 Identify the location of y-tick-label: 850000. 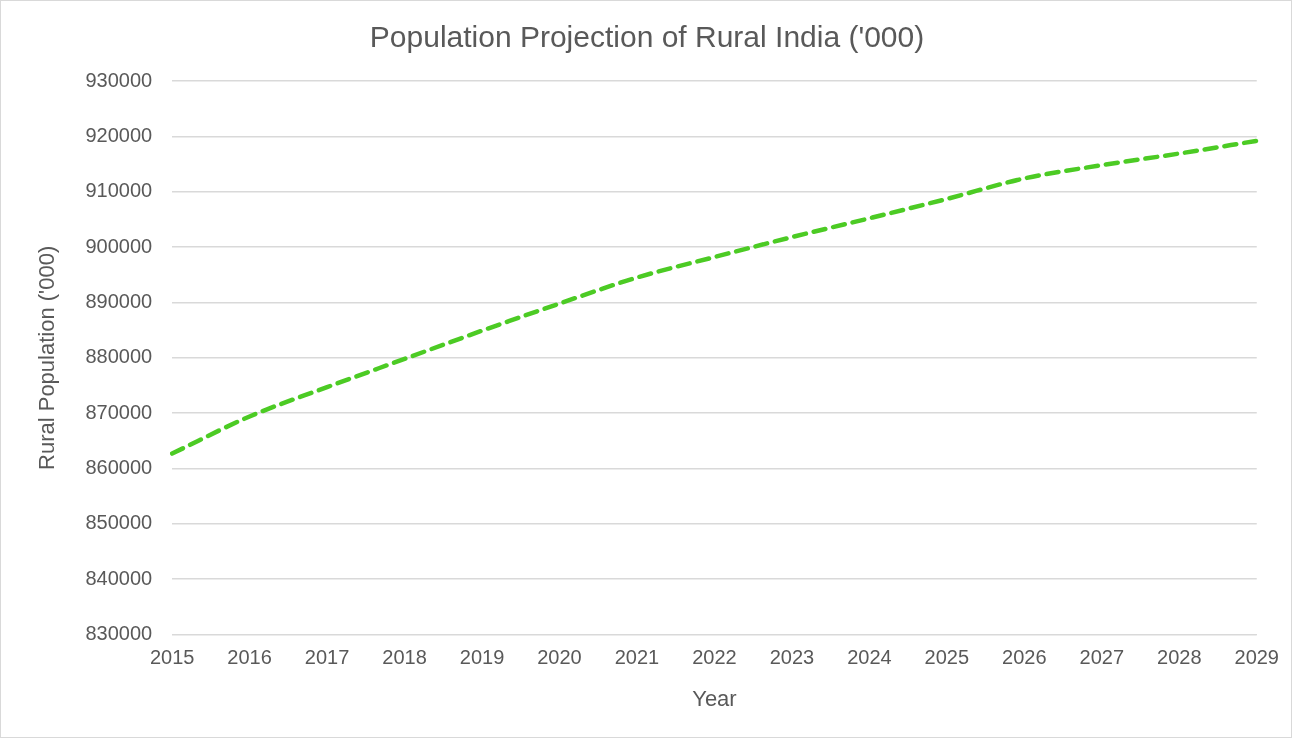
(119, 522).